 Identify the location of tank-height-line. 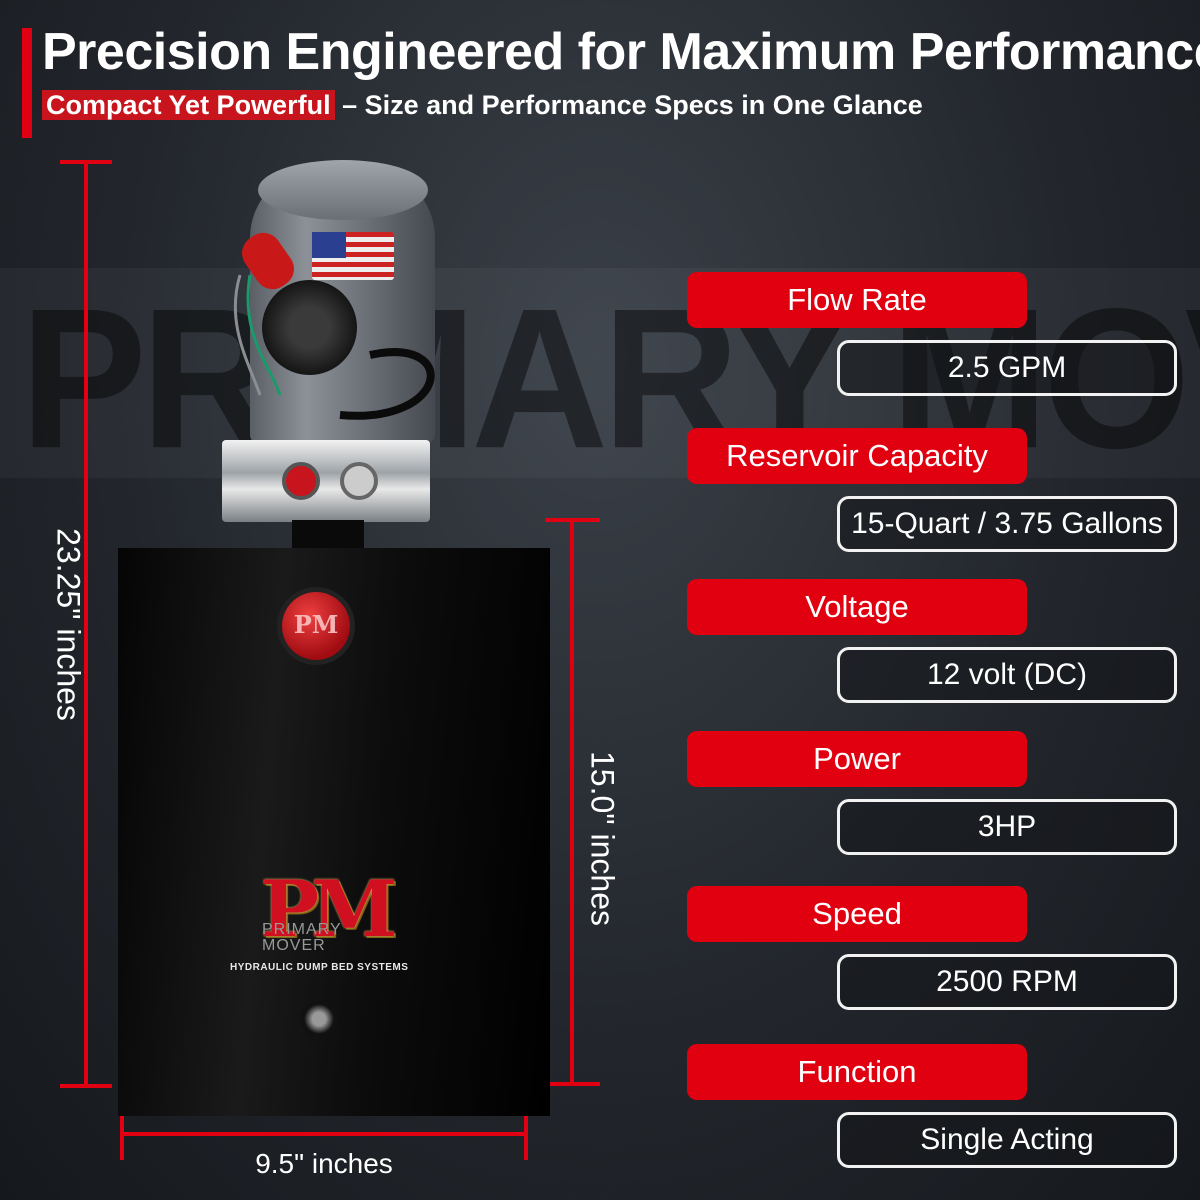
(572, 802).